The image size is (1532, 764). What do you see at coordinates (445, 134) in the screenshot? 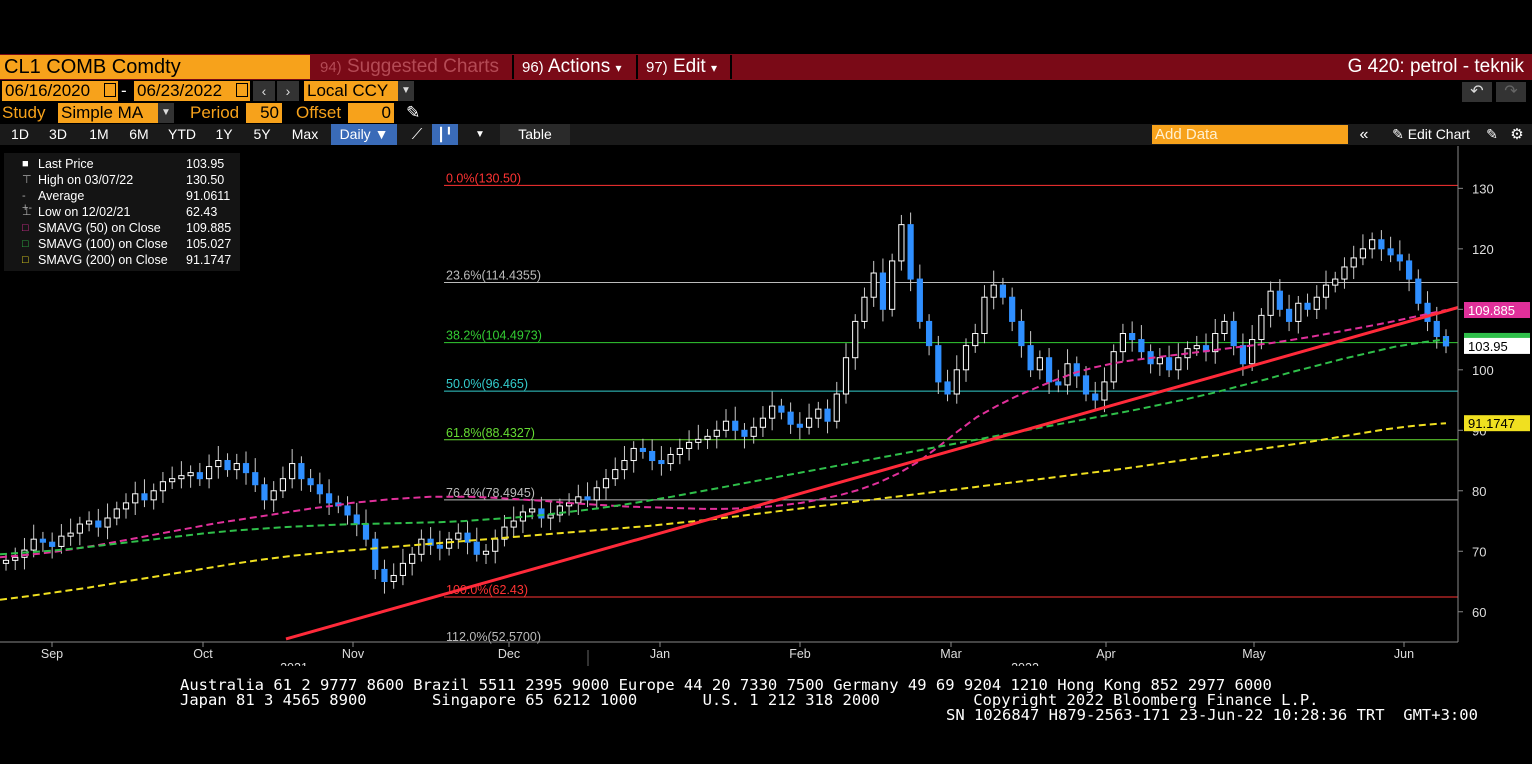
I see `candlestick-icon: ┃╹` at bounding box center [445, 134].